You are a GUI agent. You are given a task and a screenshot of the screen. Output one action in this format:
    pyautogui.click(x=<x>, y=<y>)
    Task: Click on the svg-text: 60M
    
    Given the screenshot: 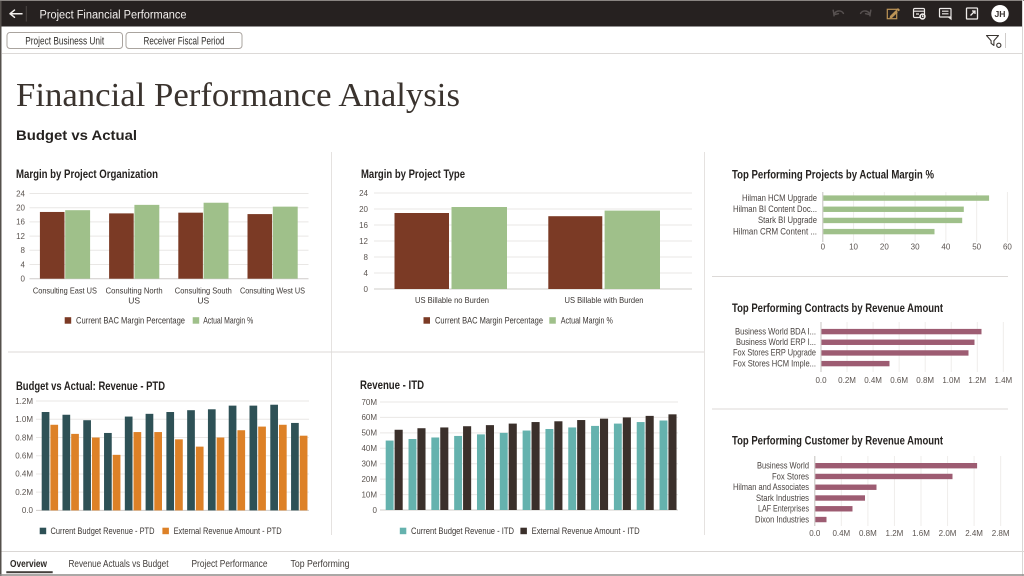 What is the action you would take?
    pyautogui.click(x=369, y=417)
    